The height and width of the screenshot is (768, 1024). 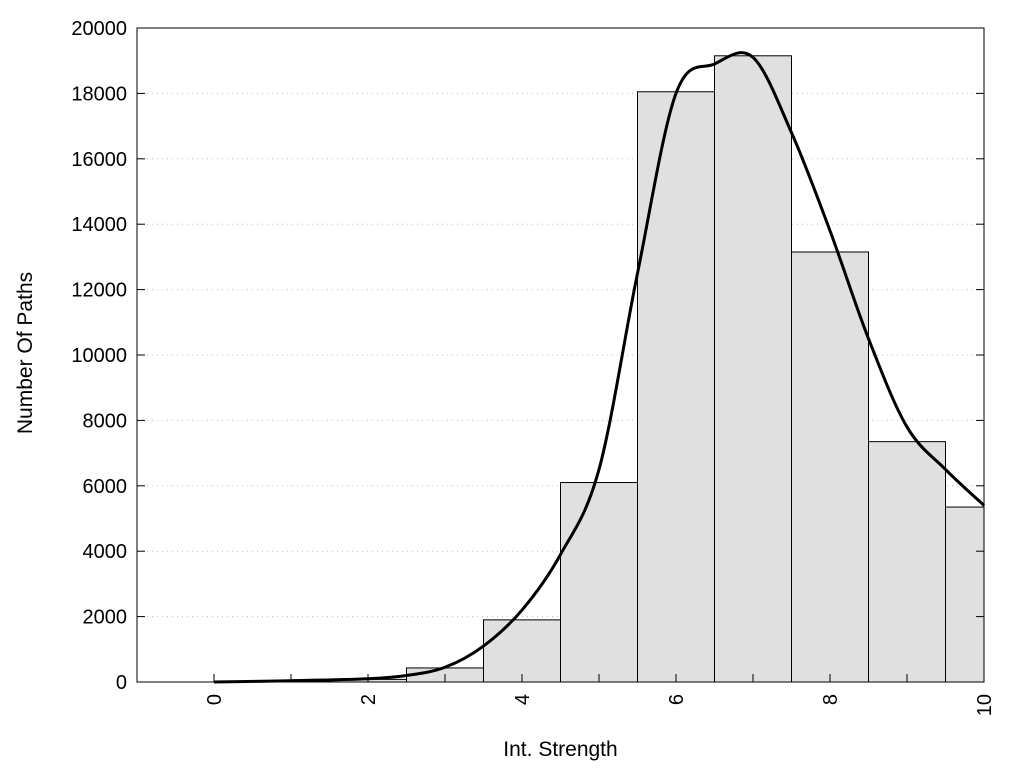 I want to click on x-tick-label: 0, so click(x=215, y=699).